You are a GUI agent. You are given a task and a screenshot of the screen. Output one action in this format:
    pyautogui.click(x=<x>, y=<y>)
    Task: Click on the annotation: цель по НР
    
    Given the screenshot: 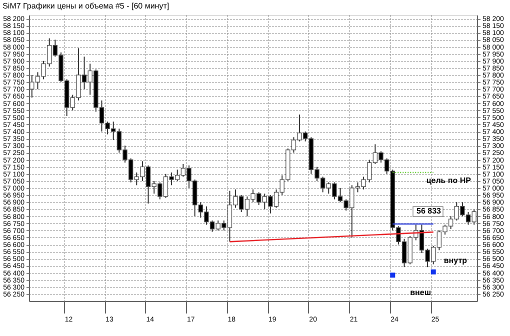 What is the action you would take?
    pyautogui.click(x=449, y=180)
    